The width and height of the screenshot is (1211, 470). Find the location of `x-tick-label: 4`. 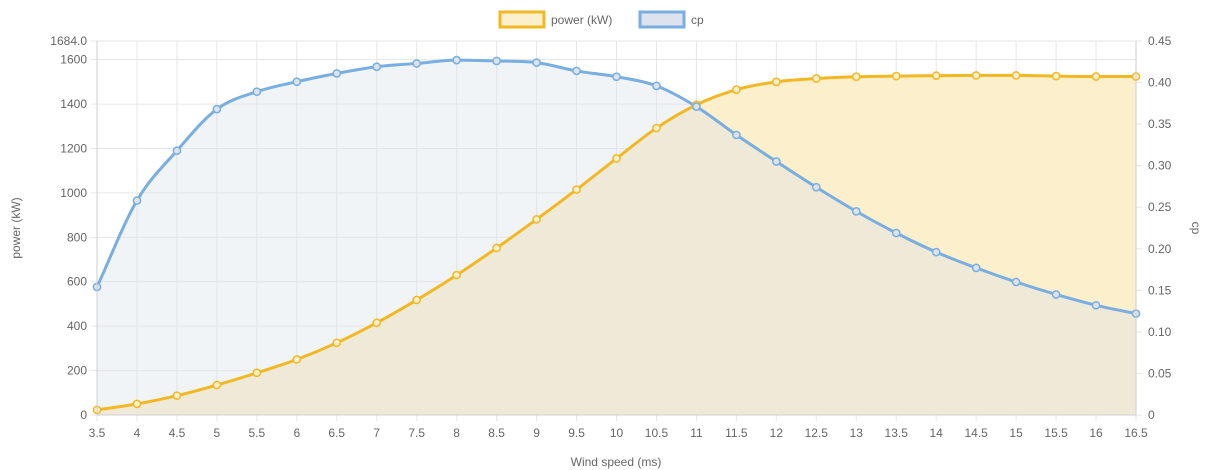

x-tick-label: 4 is located at coordinates (137, 433).